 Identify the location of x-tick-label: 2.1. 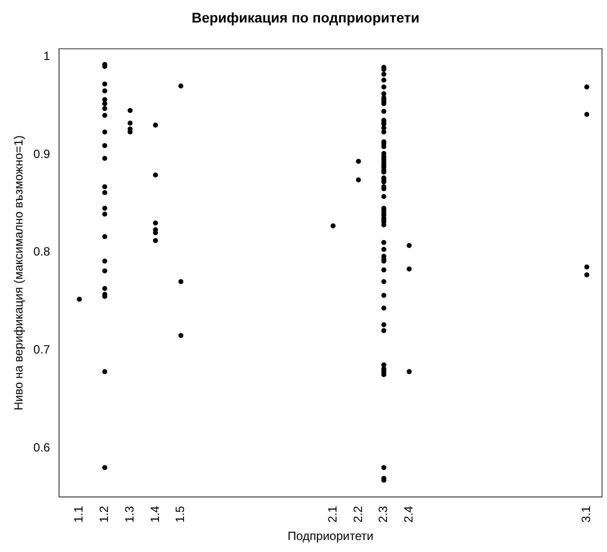
(332, 514).